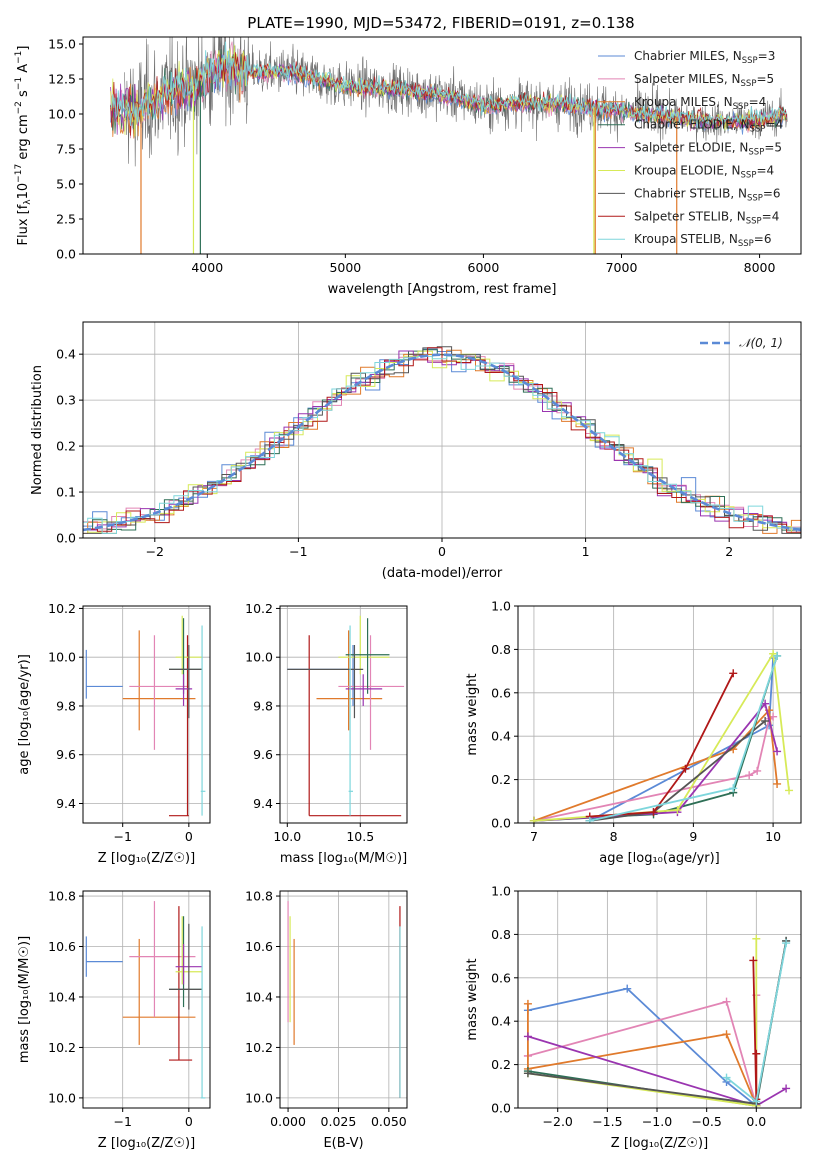 Image resolution: width=819 pixels, height=1170 pixels. Describe the element at coordinates (66, 446) in the screenshot. I see `residuals-ytick-label: 0.2` at that location.